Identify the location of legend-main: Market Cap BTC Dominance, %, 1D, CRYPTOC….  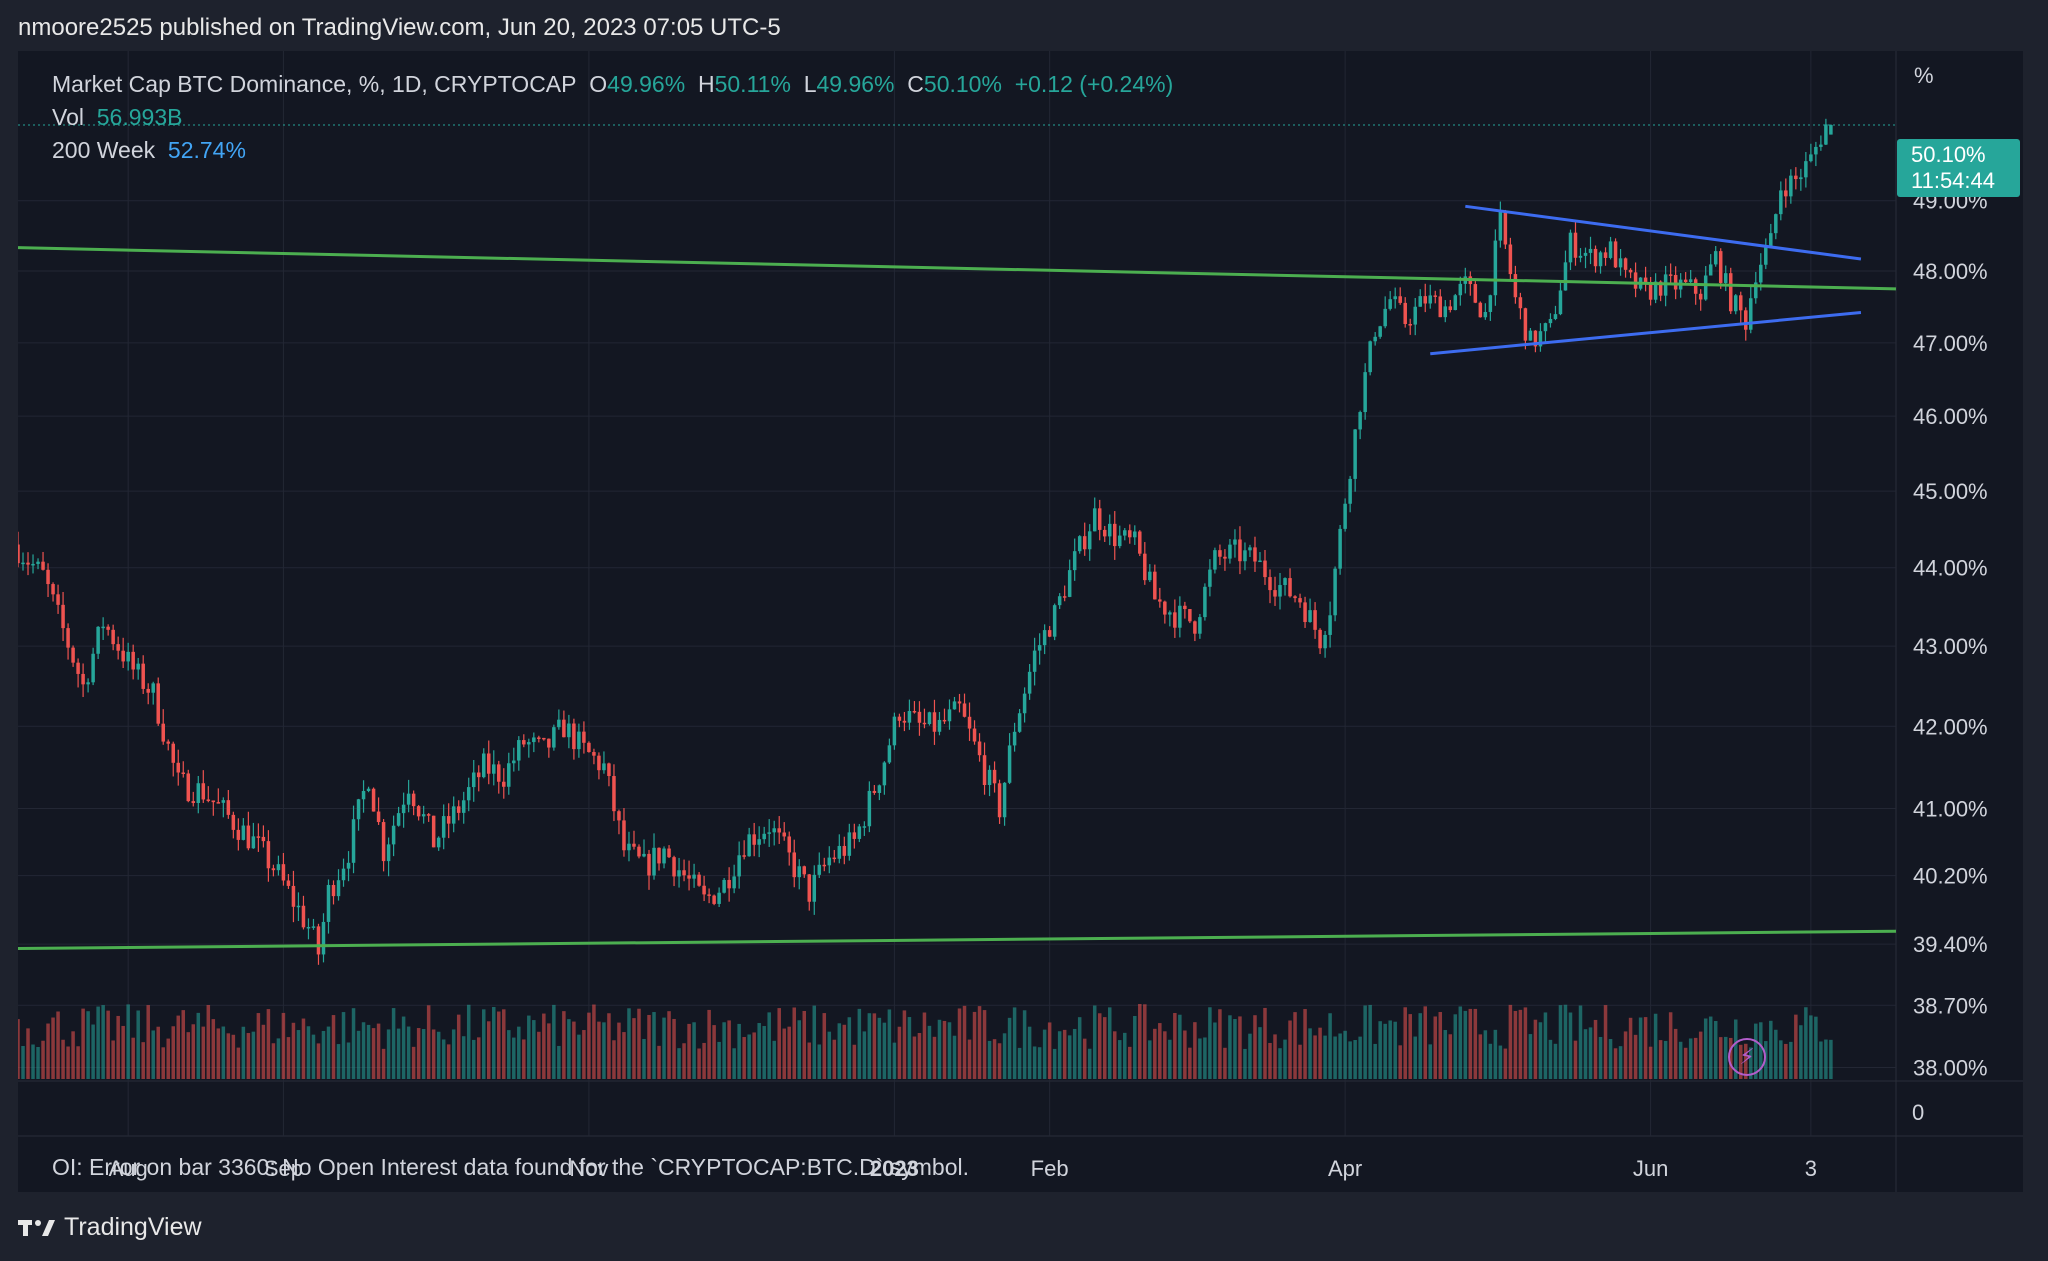
(612, 84).